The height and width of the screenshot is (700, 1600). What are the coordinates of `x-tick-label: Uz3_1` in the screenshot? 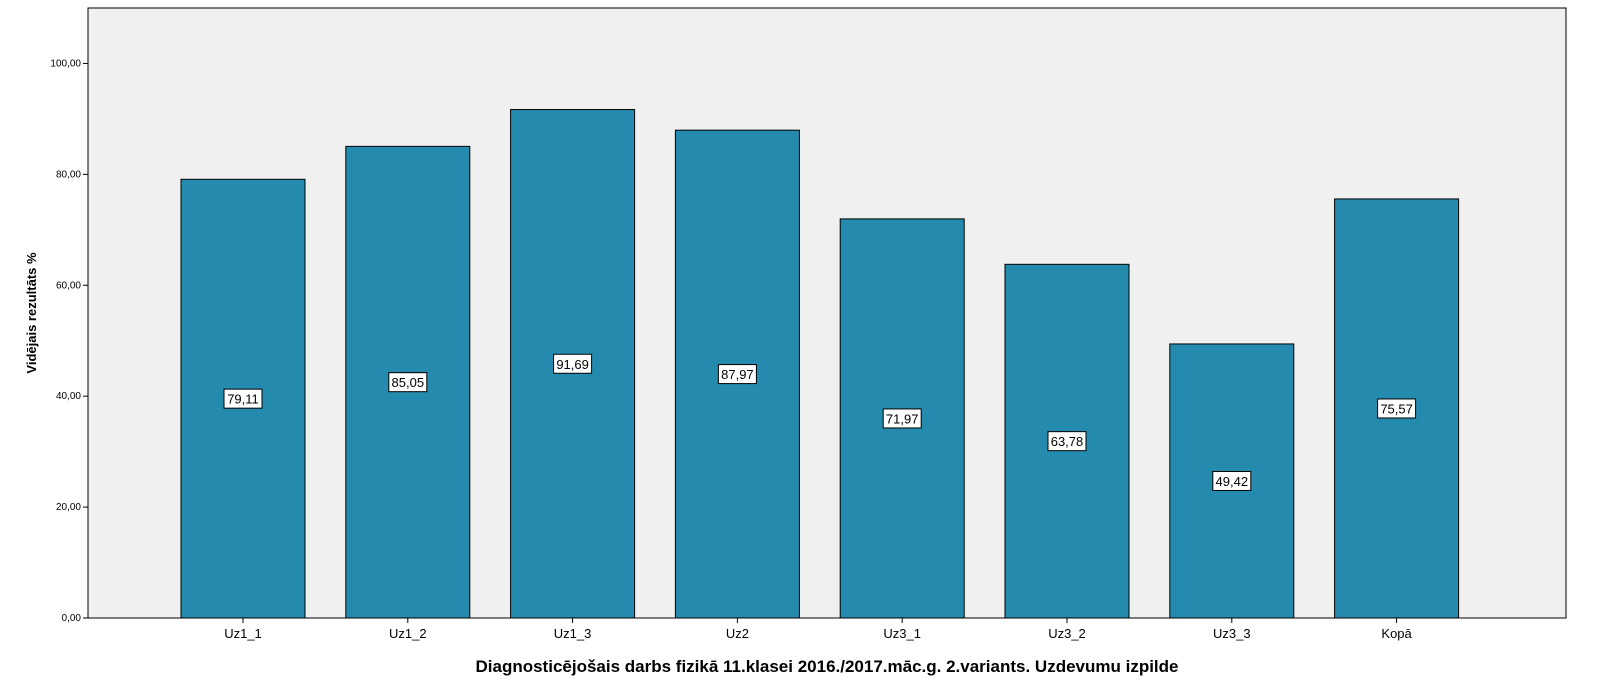 It's located at (902, 633).